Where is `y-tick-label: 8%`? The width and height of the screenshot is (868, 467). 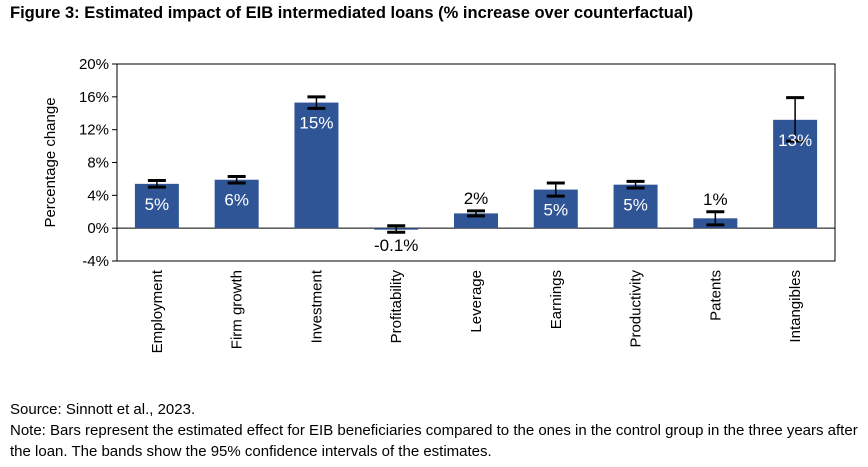 y-tick-label: 8% is located at coordinates (98, 163).